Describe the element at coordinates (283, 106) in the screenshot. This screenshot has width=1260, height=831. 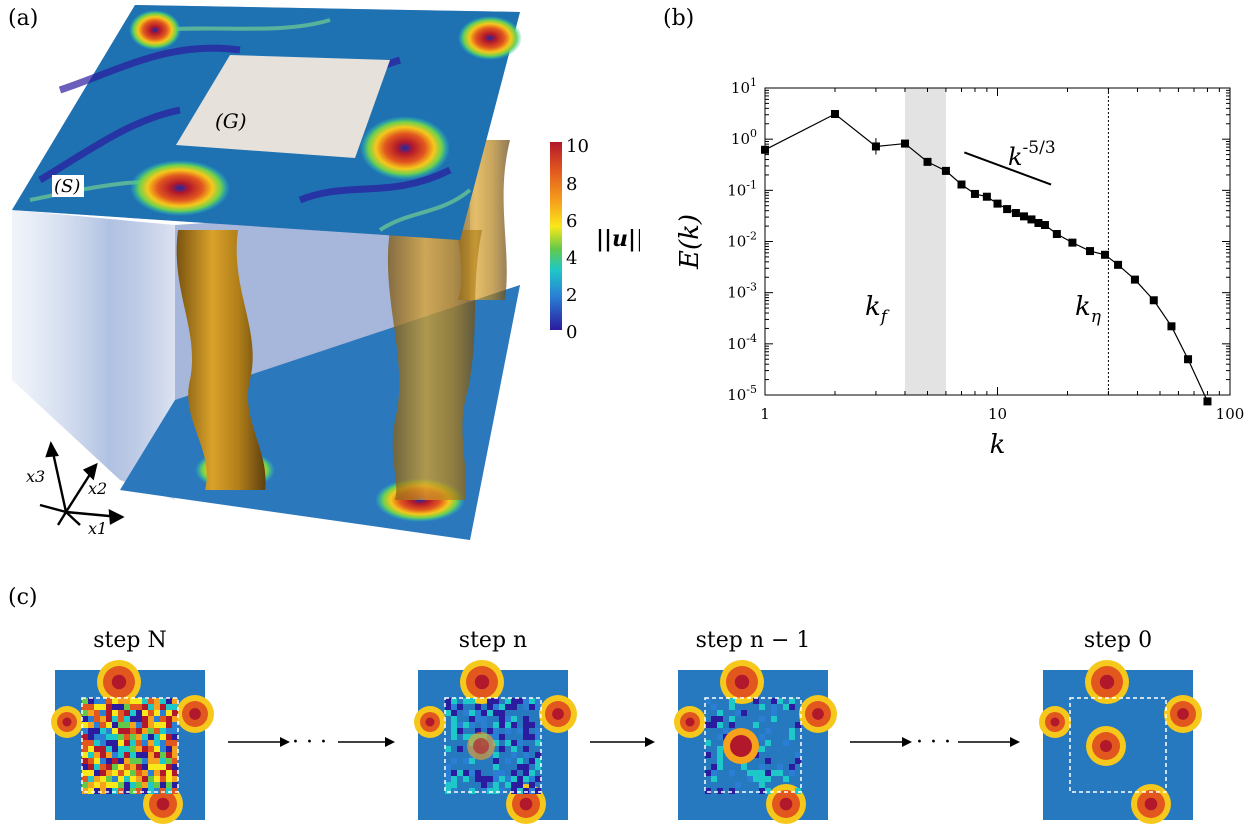
I see `masked-region-g` at that location.